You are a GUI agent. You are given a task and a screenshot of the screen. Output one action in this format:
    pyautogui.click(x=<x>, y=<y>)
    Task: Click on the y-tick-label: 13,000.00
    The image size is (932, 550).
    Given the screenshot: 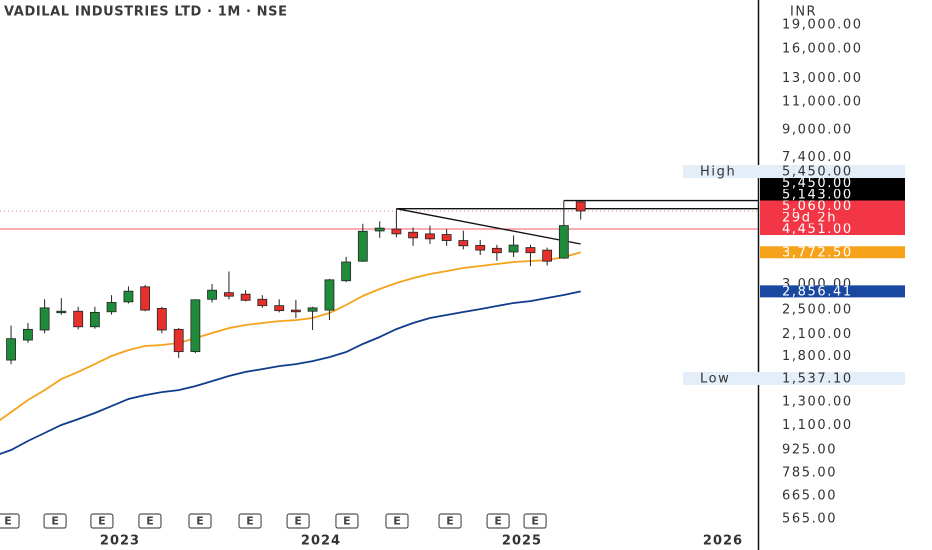 What is the action you would take?
    pyautogui.click(x=822, y=78)
    